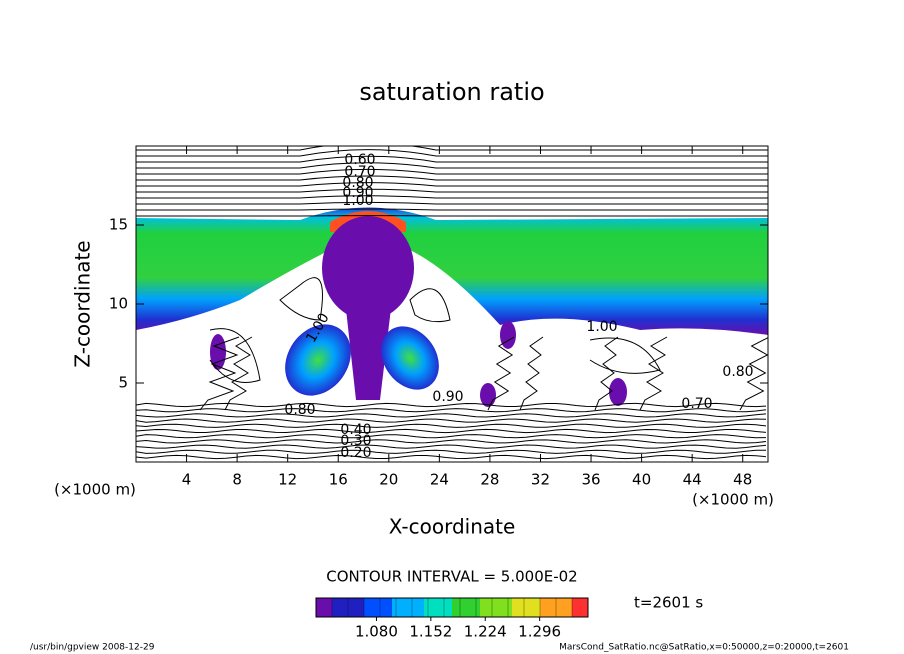  Describe the element at coordinates (357, 193) in the screenshot. I see `contour-label: 0.90` at that location.